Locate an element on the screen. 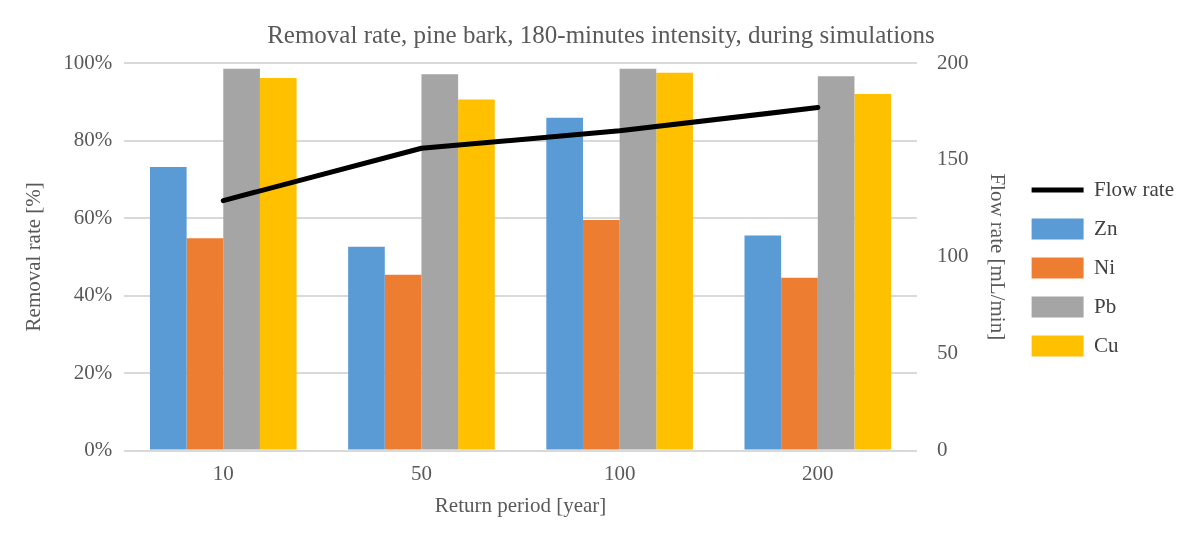 The height and width of the screenshot is (541, 1202). y2-tick-label: 200 is located at coordinates (952, 61).